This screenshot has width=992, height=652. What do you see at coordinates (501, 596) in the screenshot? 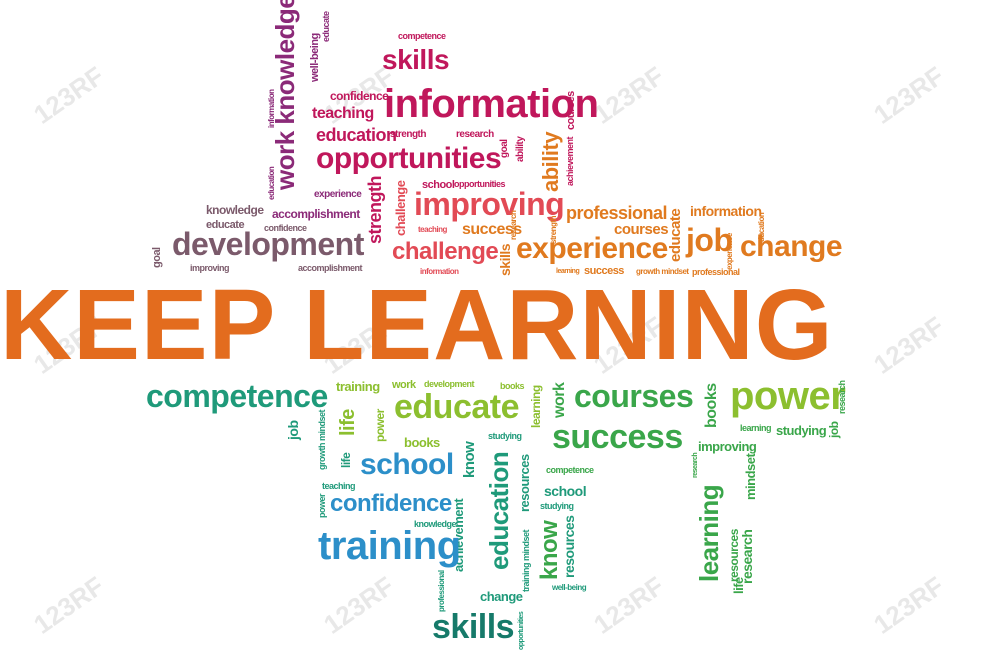
I see `word-change-sm: change` at bounding box center [501, 596].